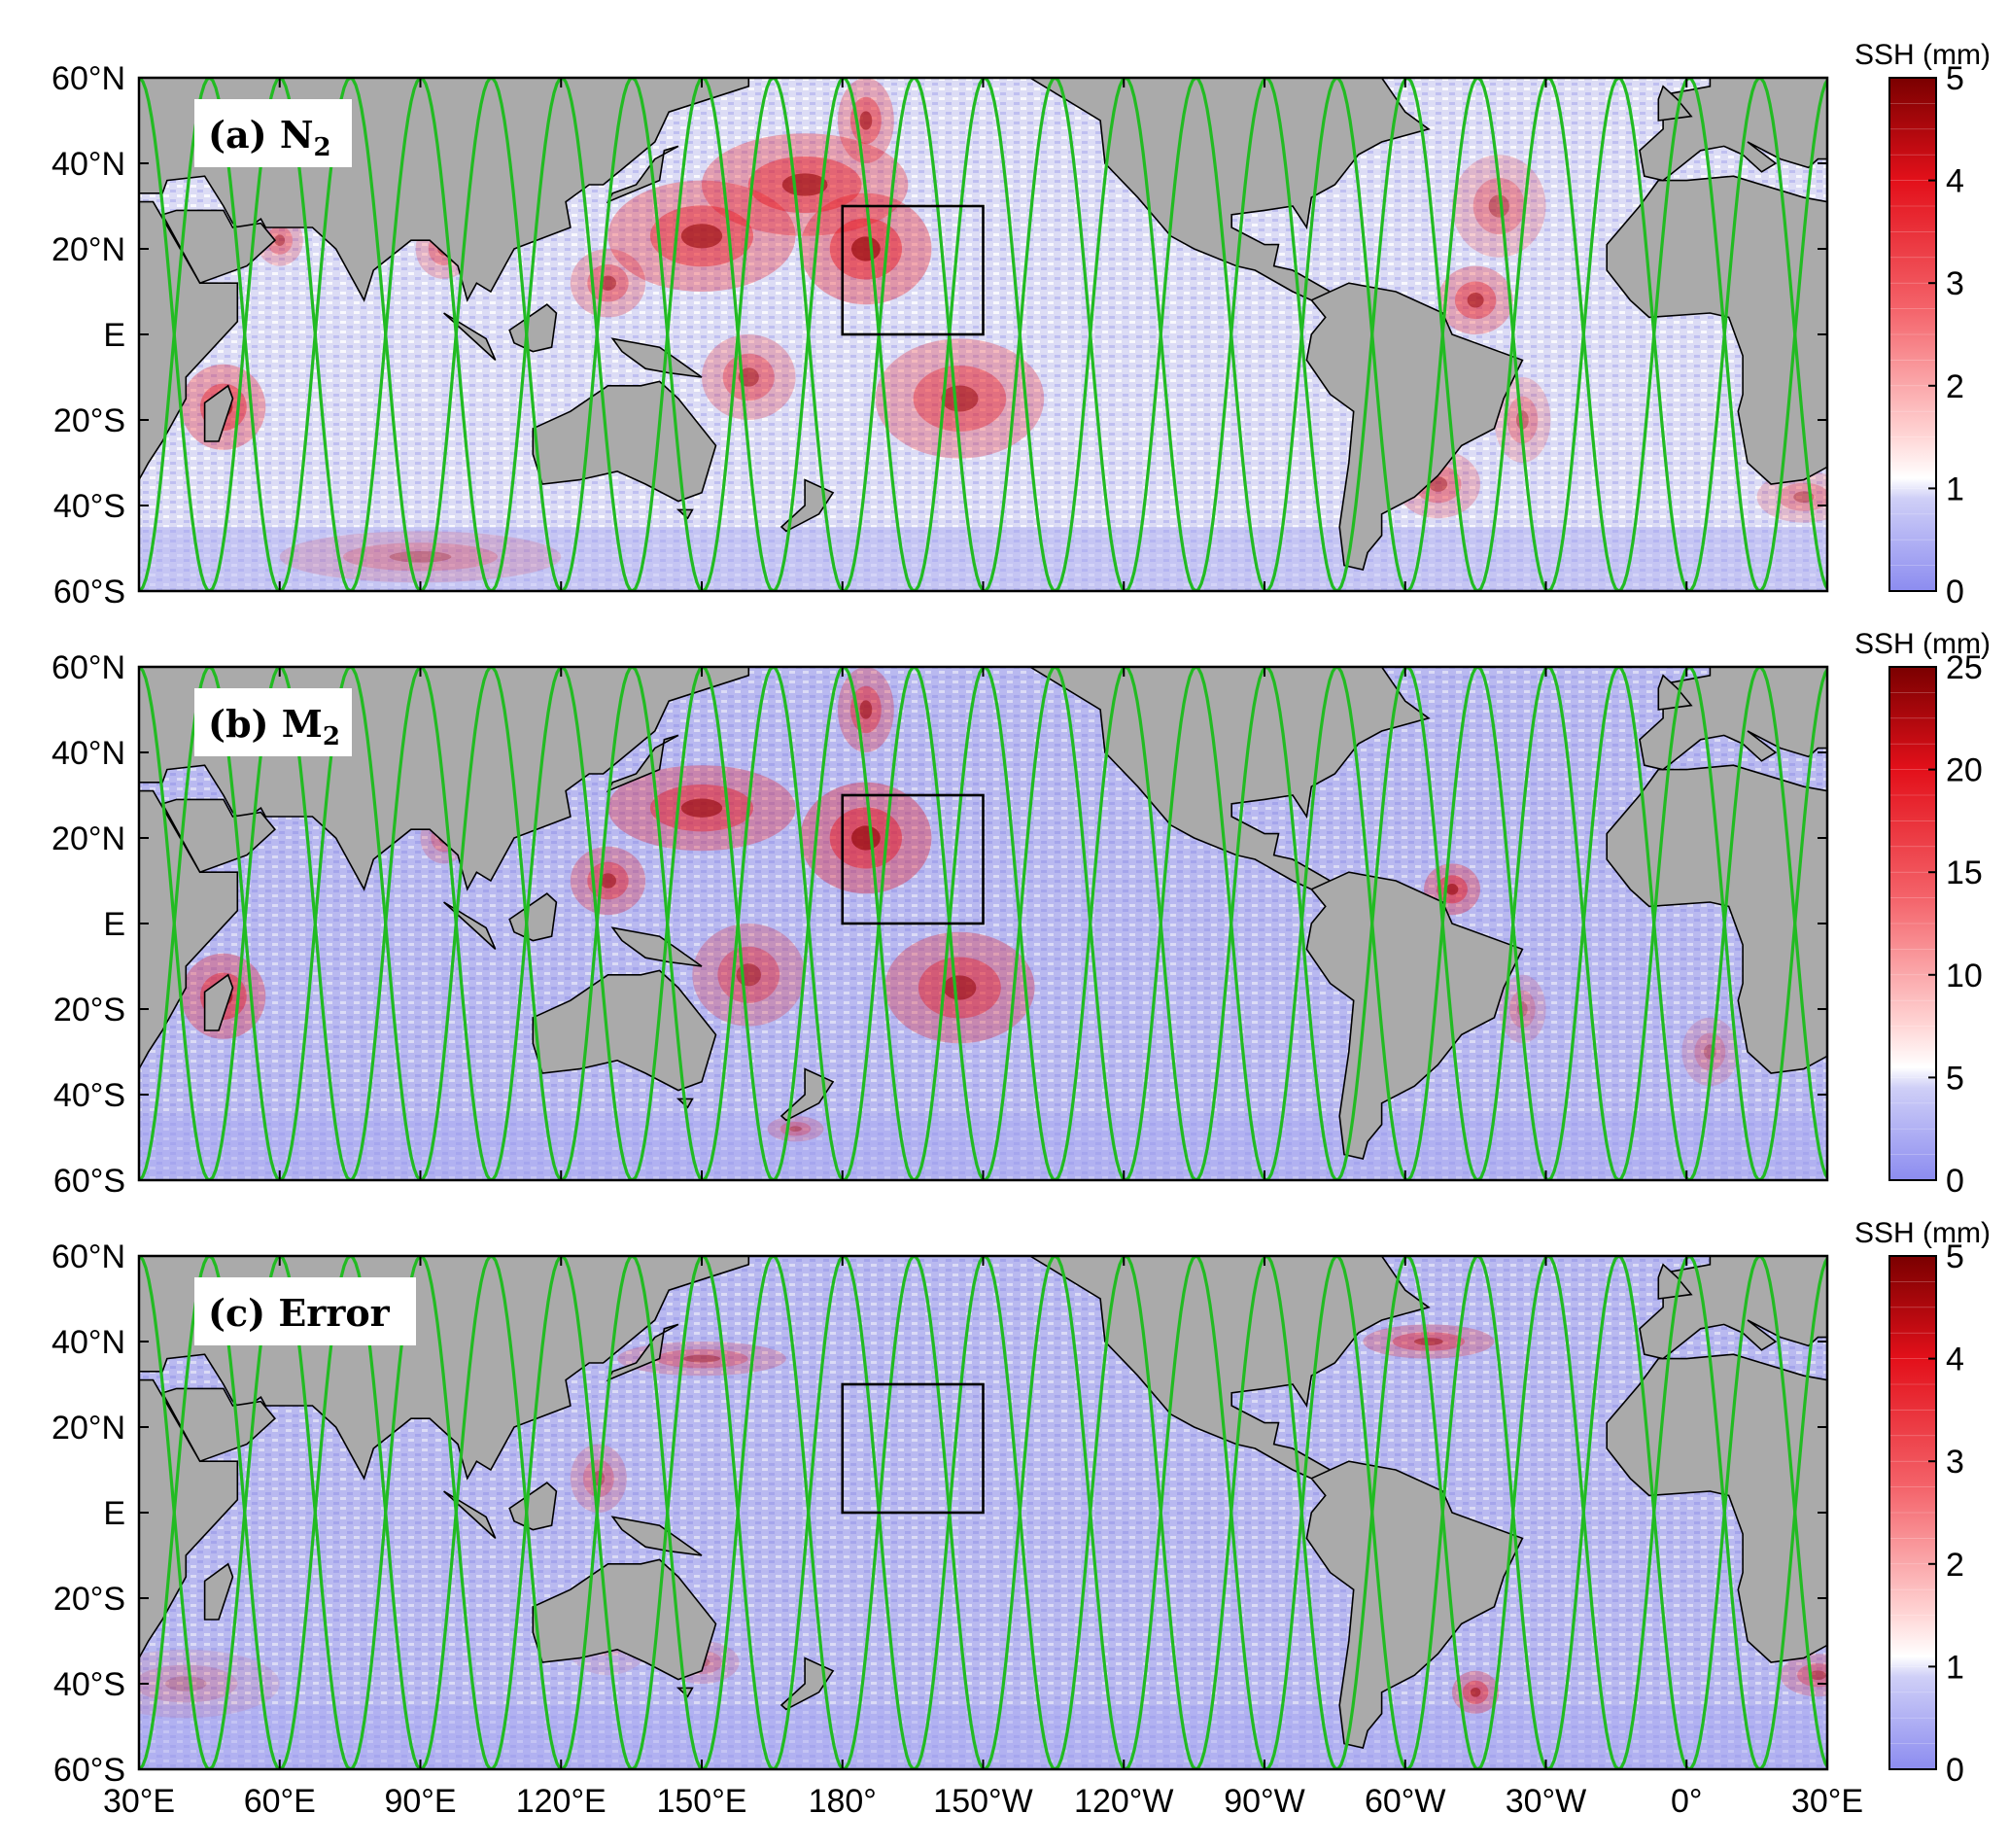  I want to click on lon-tick-label: 150°W, so click(982, 1801).